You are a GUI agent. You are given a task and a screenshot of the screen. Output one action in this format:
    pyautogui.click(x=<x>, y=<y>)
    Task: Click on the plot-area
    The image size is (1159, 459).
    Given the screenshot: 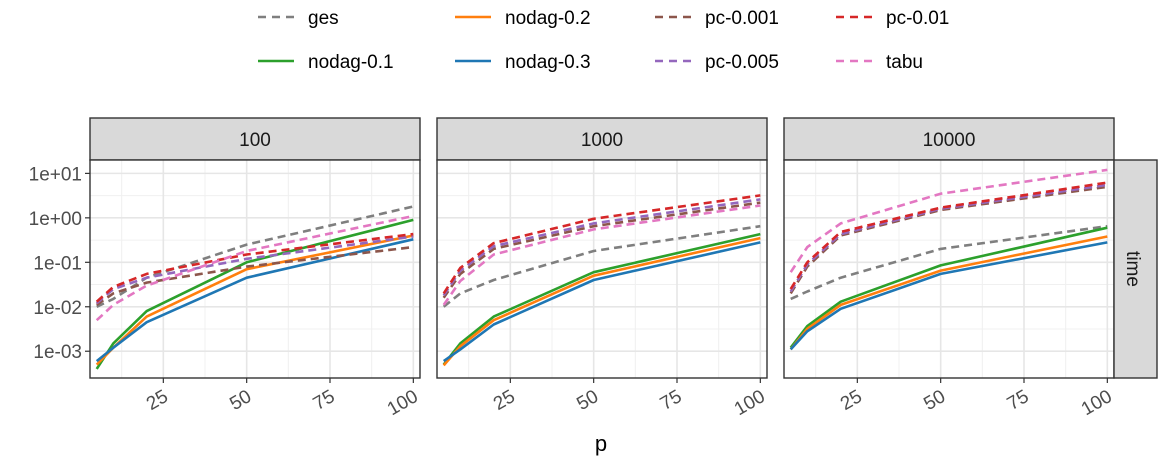 What is the action you would take?
    pyautogui.click(x=255, y=269)
    